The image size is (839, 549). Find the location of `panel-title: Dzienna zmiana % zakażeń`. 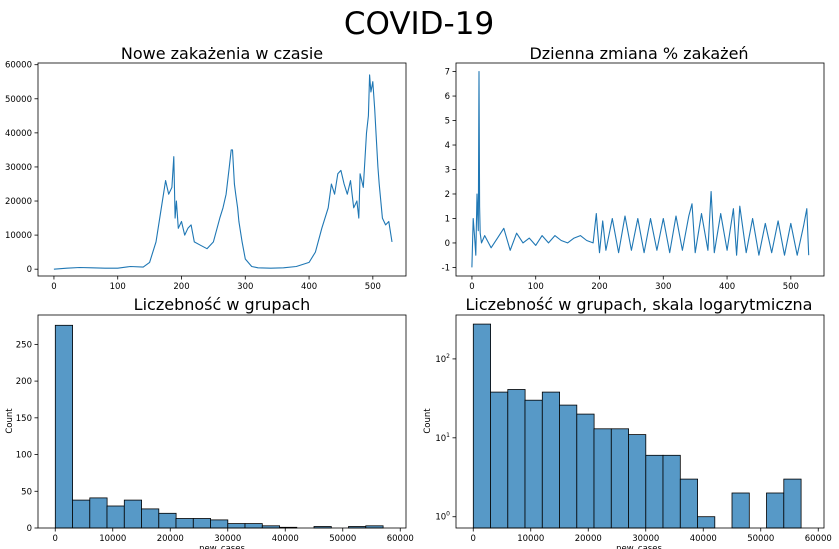

panel-title: Dzienna zmiana % zakażeń is located at coordinates (638, 53).